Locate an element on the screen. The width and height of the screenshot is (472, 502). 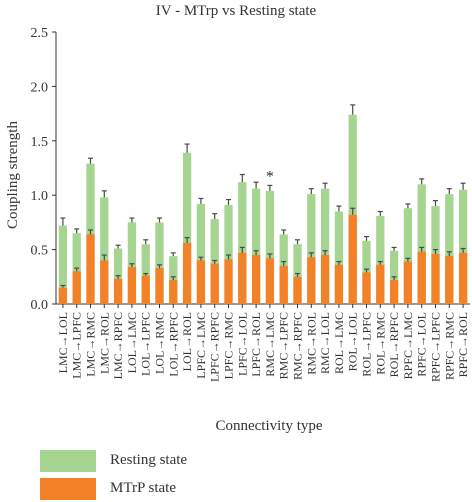
x-tick-label: RPFC→LPFC is located at coordinates (436, 347).